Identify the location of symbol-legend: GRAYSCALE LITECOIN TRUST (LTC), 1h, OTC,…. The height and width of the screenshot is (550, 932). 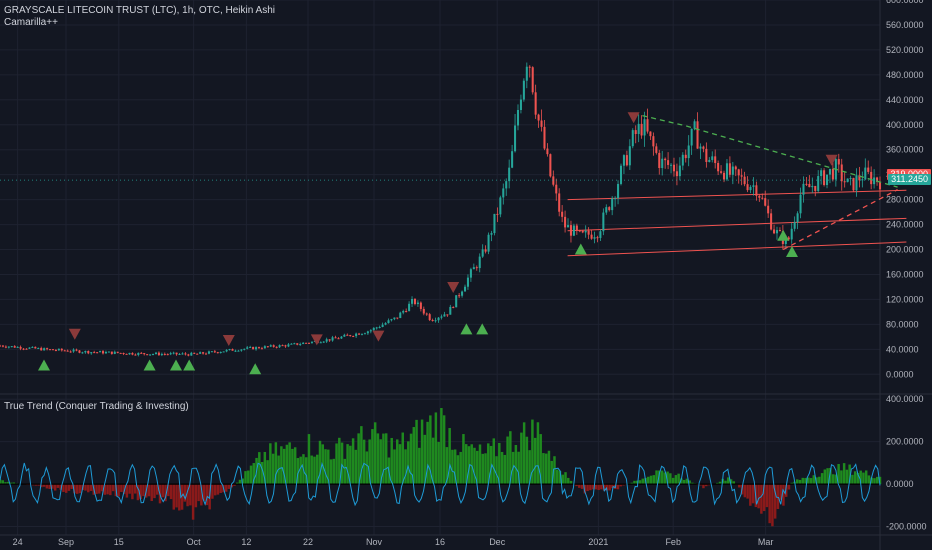
(139, 10).